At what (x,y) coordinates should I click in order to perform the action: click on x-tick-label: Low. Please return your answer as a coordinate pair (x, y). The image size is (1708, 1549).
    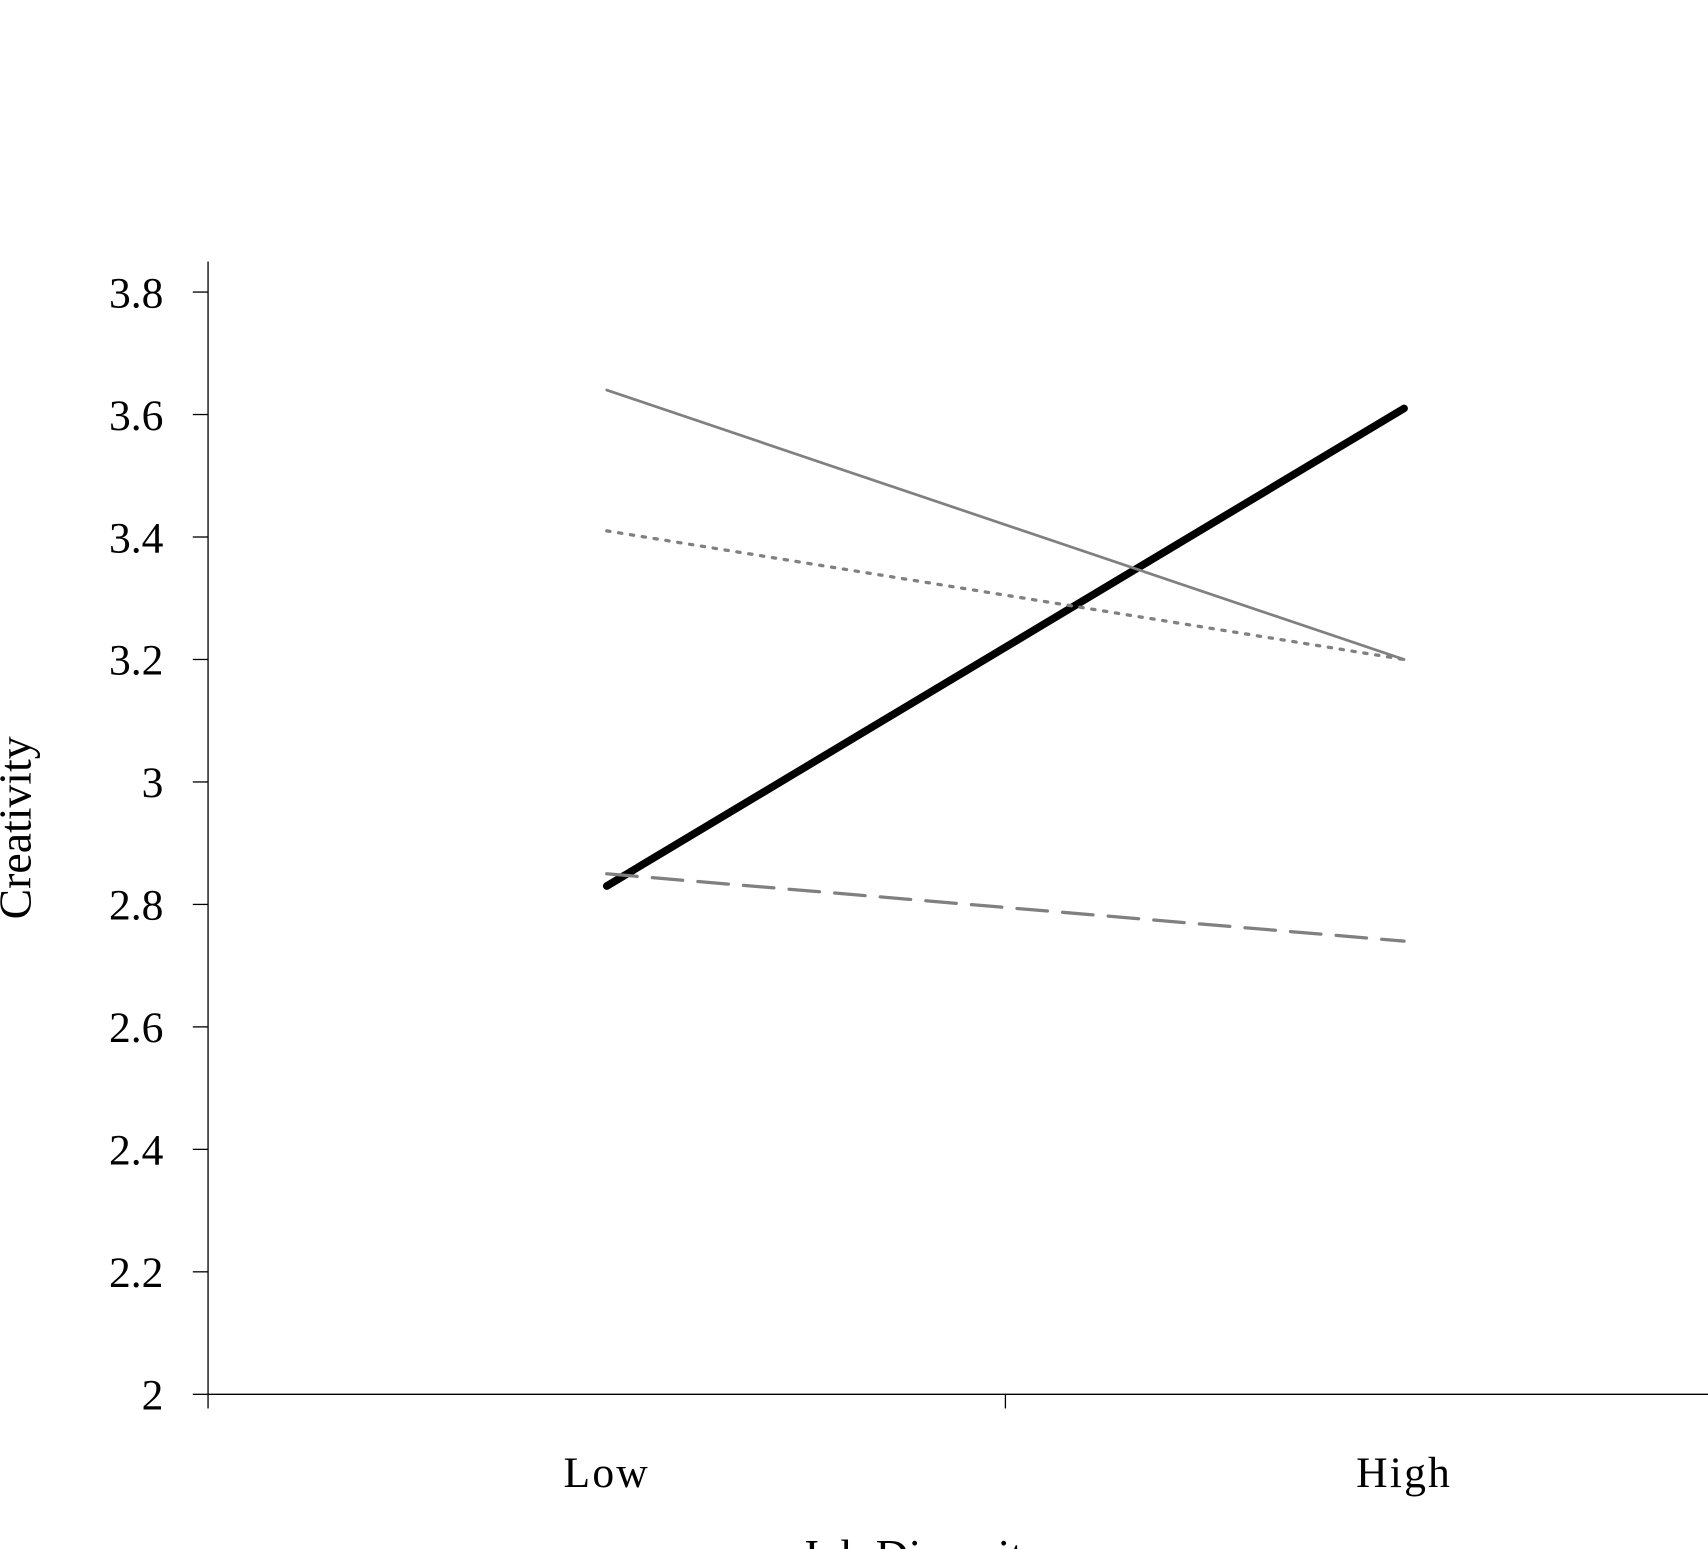
    Looking at the image, I should click on (607, 1473).